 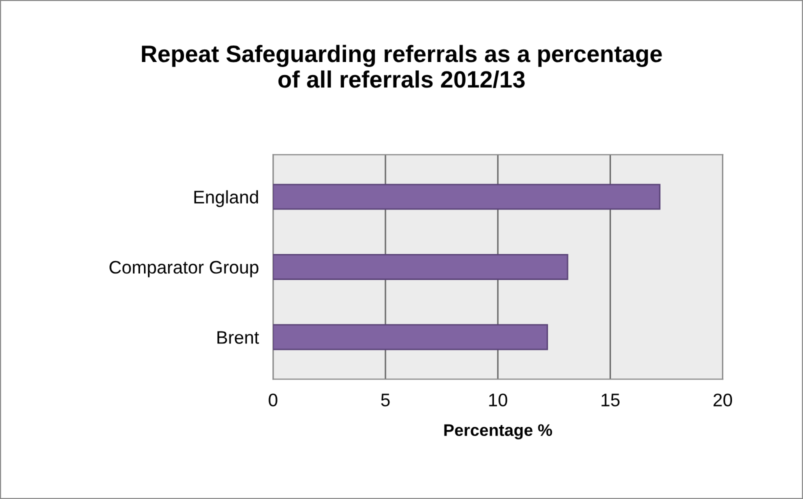 I want to click on x-axis-title: Percentage %, so click(x=498, y=432).